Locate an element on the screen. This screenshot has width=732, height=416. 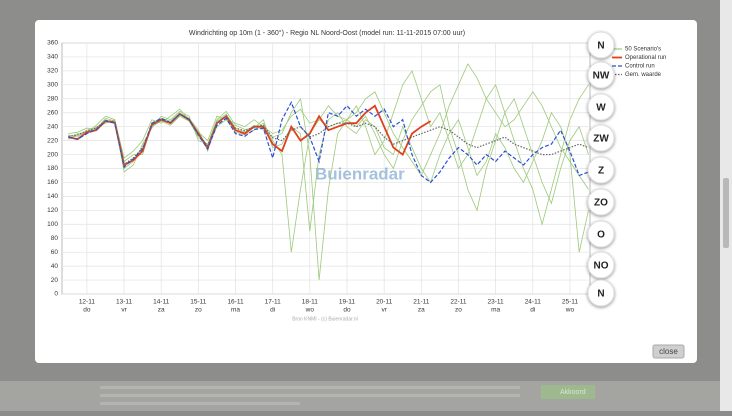
x-tick-label: 12-11 is located at coordinates (87, 302).